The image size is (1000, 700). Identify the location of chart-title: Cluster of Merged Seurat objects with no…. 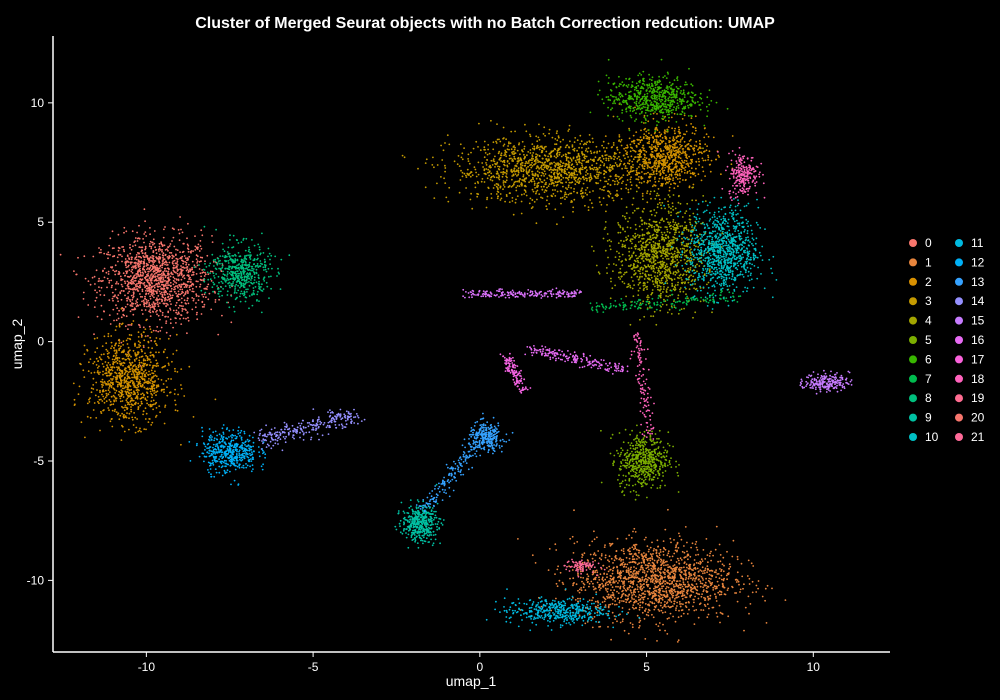
(485, 23).